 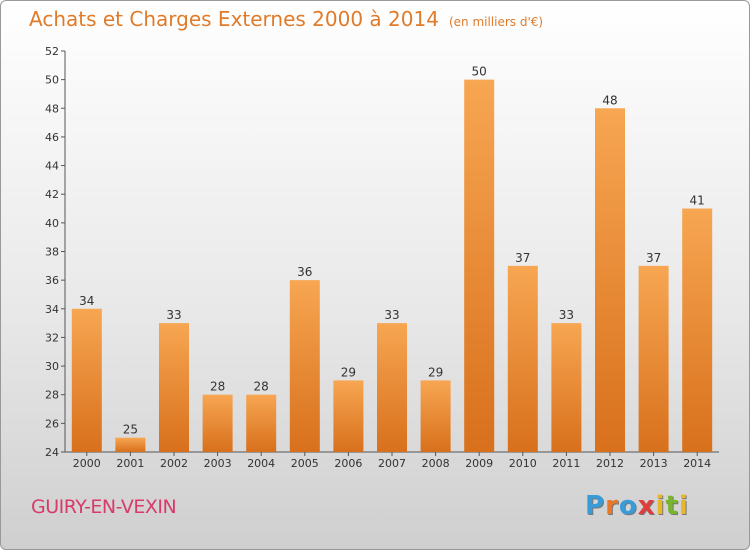 I want to click on y-tick-label: 52, so click(x=52, y=51).